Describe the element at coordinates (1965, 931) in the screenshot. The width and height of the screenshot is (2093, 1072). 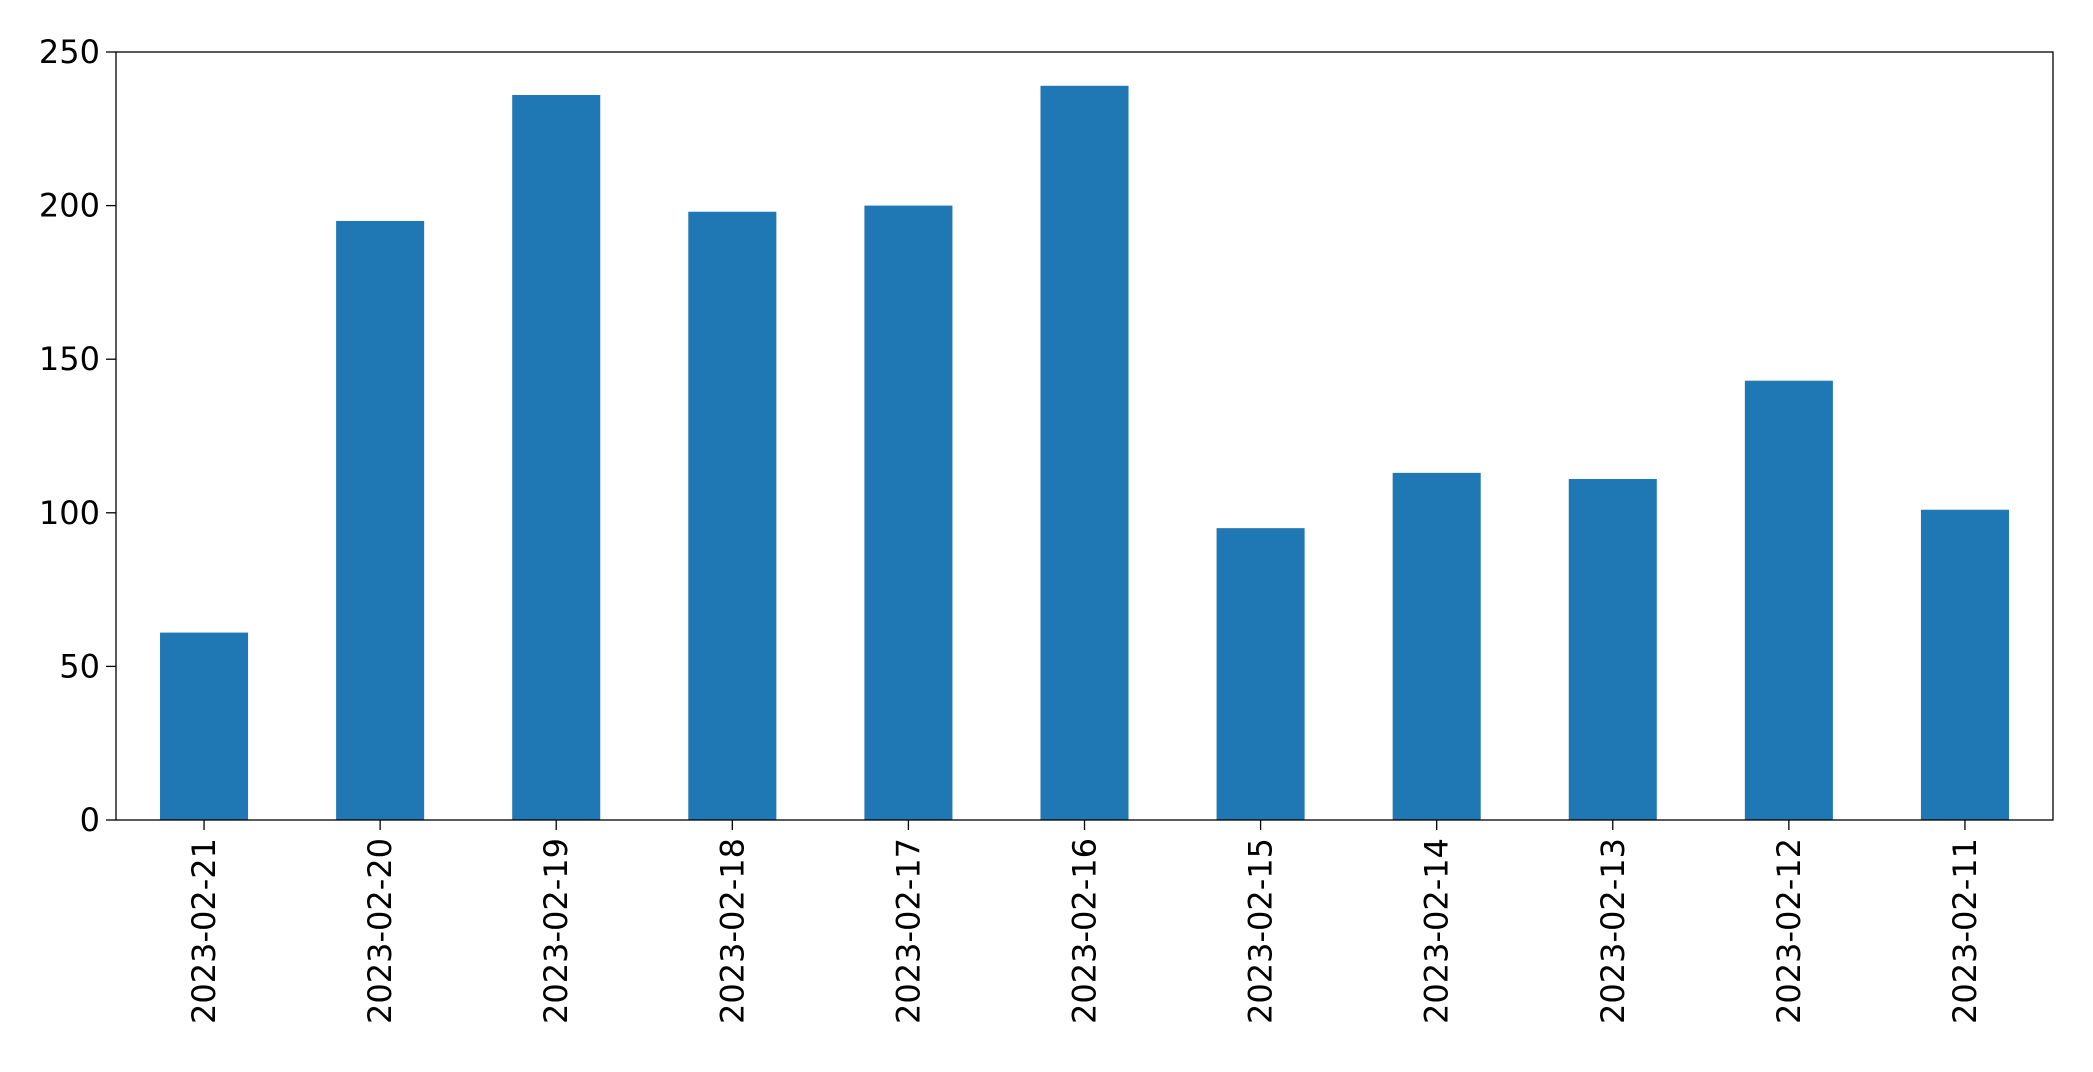
I see `x-tick-label: 2023-02-11` at that location.